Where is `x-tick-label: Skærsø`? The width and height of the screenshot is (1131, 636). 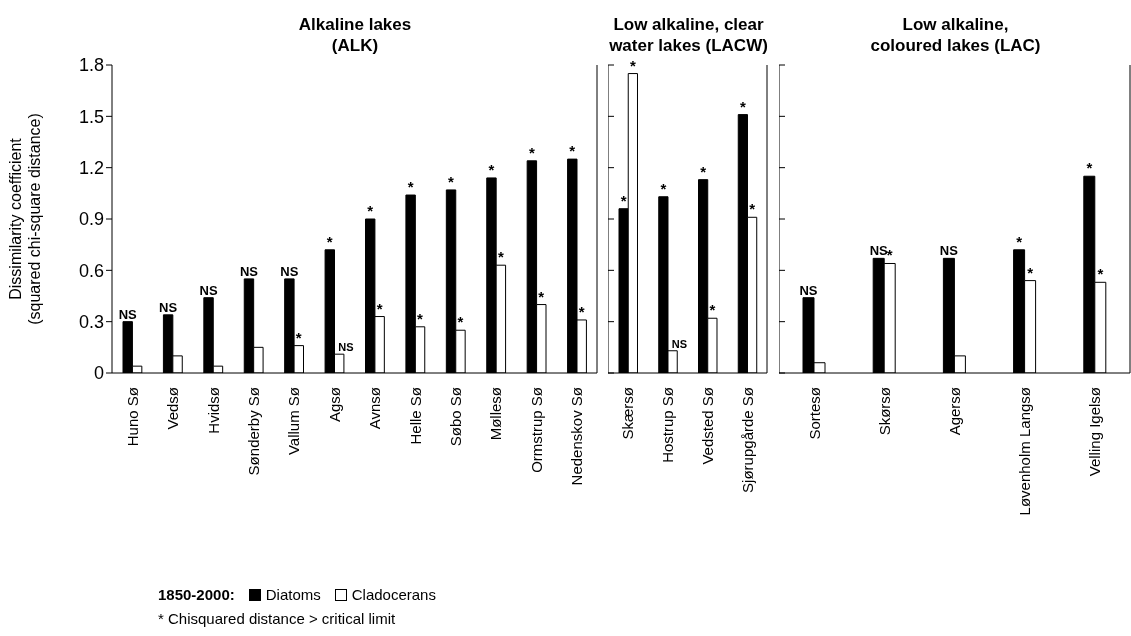 x-tick-label: Skærsø is located at coordinates (628, 413).